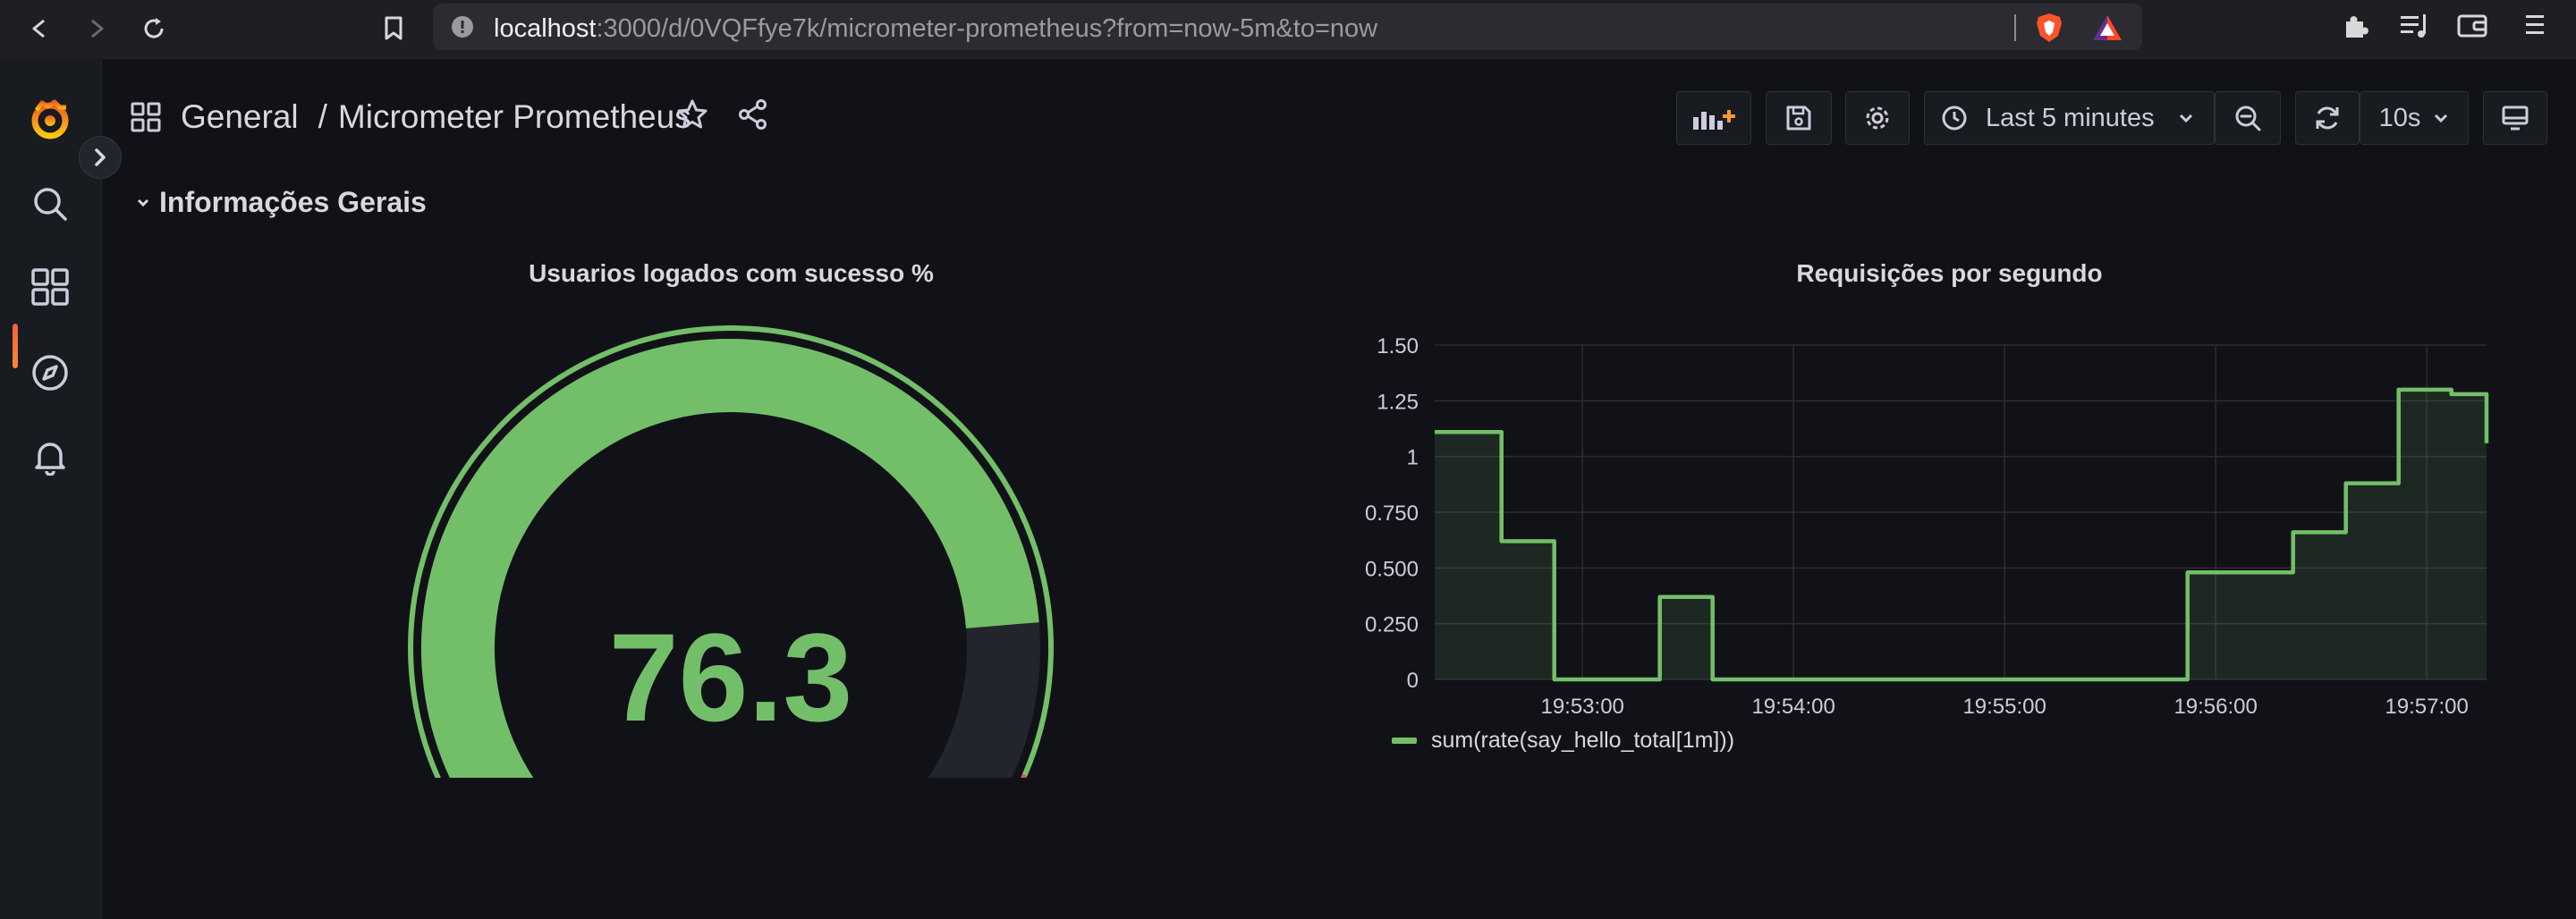 The width and height of the screenshot is (2576, 919). What do you see at coordinates (1398, 402) in the screenshot?
I see `y-tick-label: 1.25` at bounding box center [1398, 402].